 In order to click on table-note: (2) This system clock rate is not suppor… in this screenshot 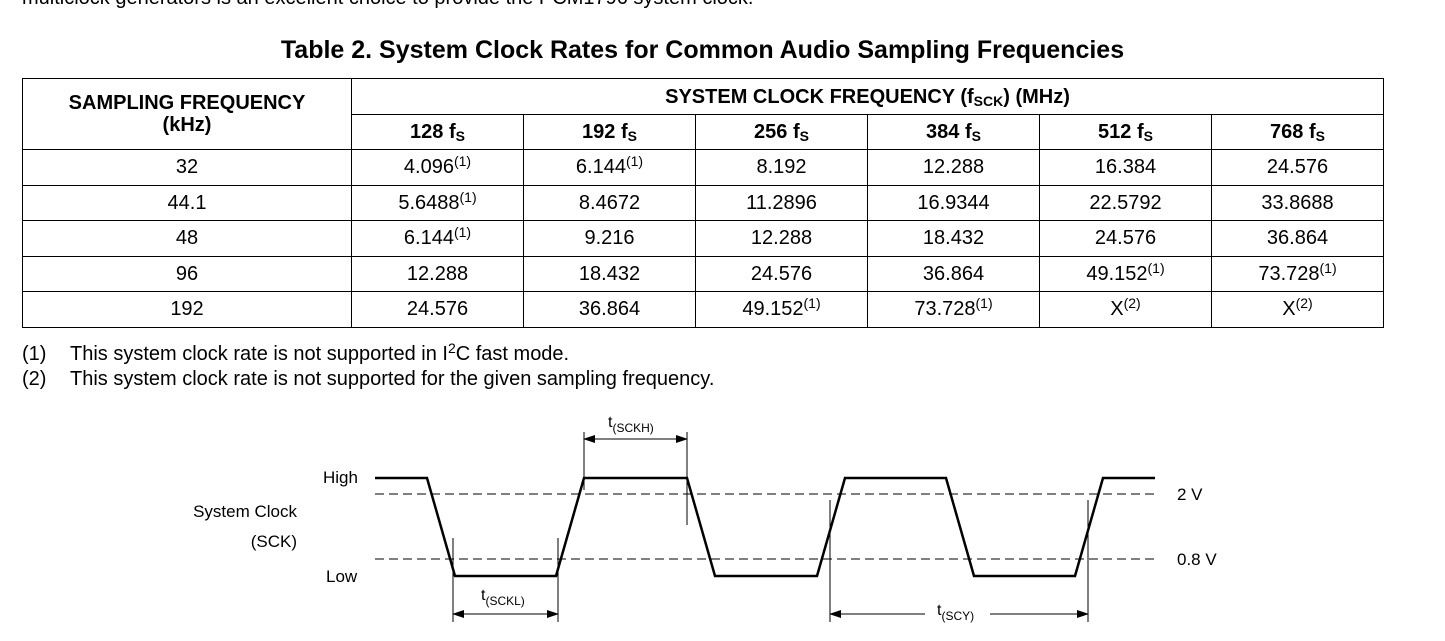, I will do `click(368, 379)`.